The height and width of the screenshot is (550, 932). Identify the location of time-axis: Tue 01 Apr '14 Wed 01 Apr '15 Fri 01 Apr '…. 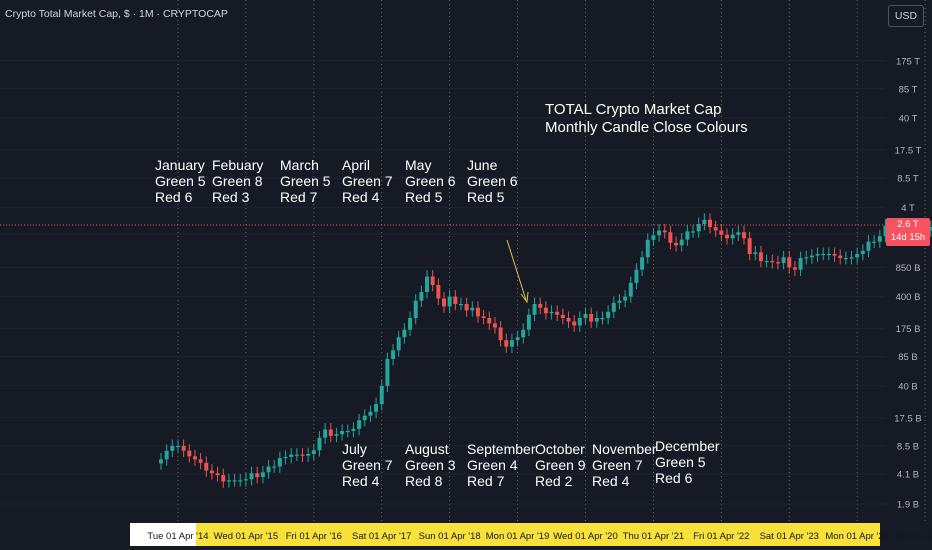
(531, 534).